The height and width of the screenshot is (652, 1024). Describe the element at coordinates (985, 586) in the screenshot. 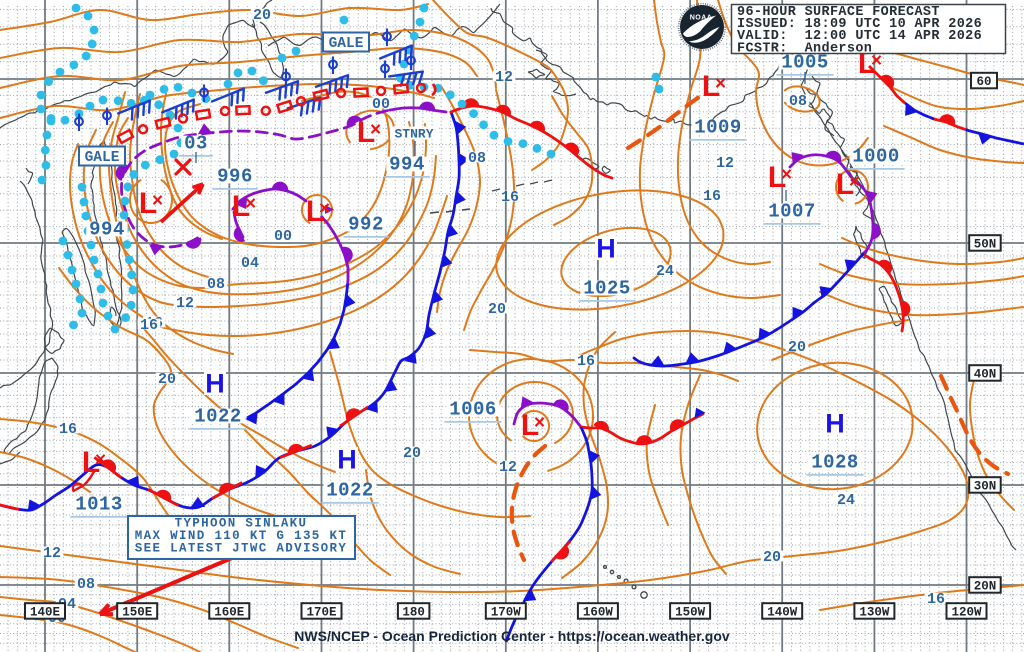

I see `svg-text: 20N` at that location.